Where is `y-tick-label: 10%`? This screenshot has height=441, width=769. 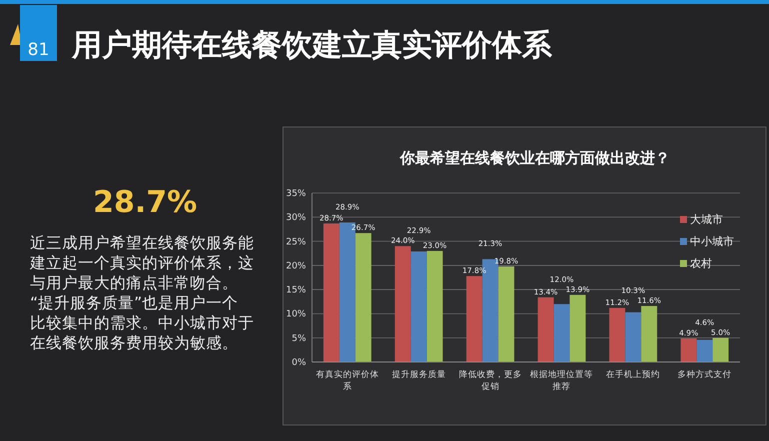
y-tick-label: 10% is located at coordinates (296, 315).